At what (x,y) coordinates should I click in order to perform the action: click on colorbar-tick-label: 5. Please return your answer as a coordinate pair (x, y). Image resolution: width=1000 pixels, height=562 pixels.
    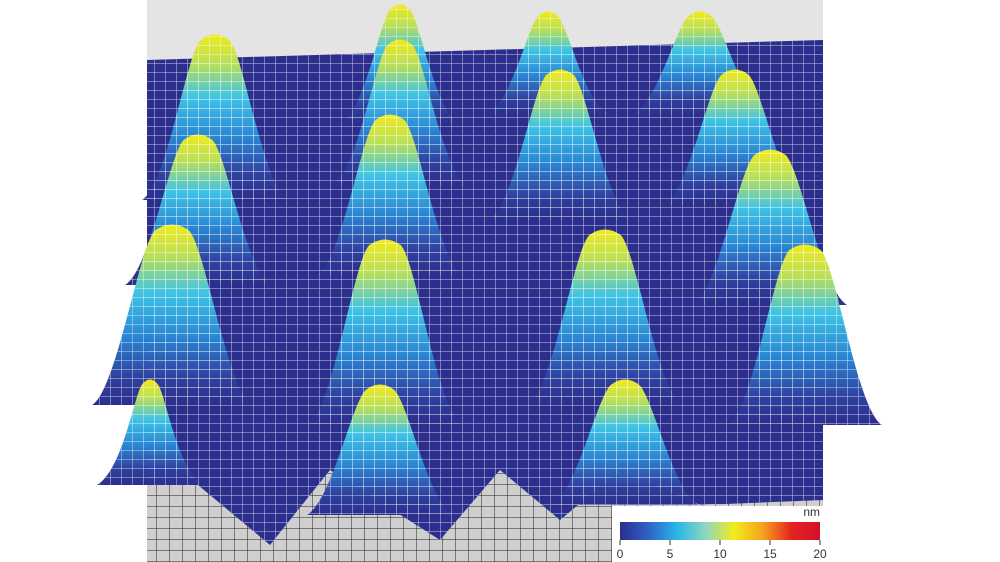
    Looking at the image, I should click on (670, 554).